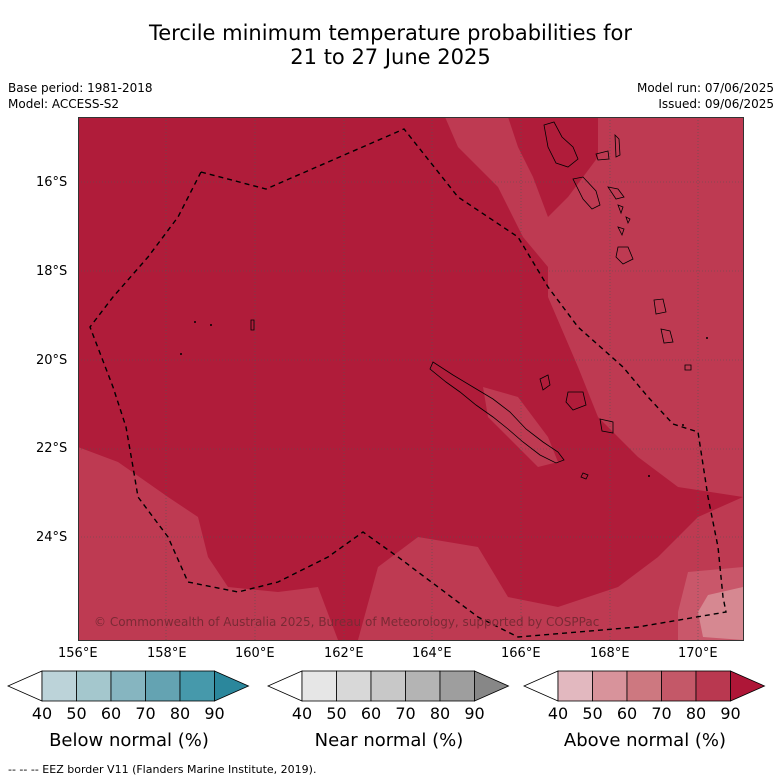  I want to click on colorbar-label-above: Above normal (%), so click(645, 740).